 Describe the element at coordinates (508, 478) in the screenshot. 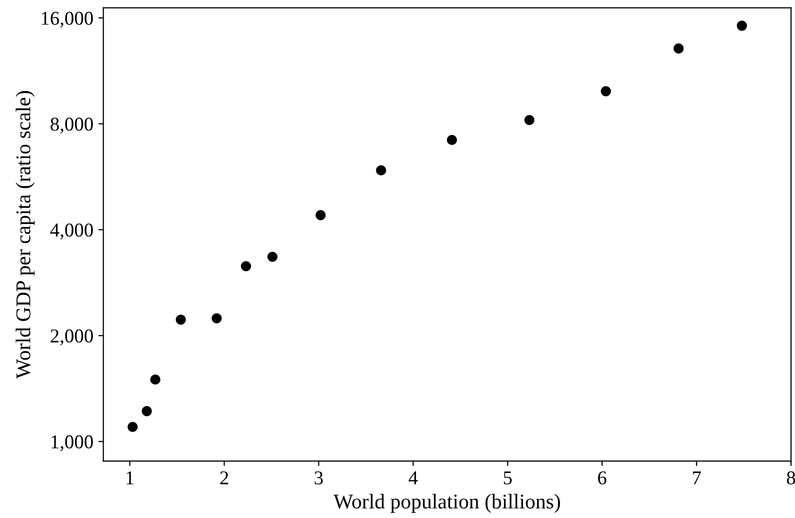

I see `x-tick-label: 5` at that location.